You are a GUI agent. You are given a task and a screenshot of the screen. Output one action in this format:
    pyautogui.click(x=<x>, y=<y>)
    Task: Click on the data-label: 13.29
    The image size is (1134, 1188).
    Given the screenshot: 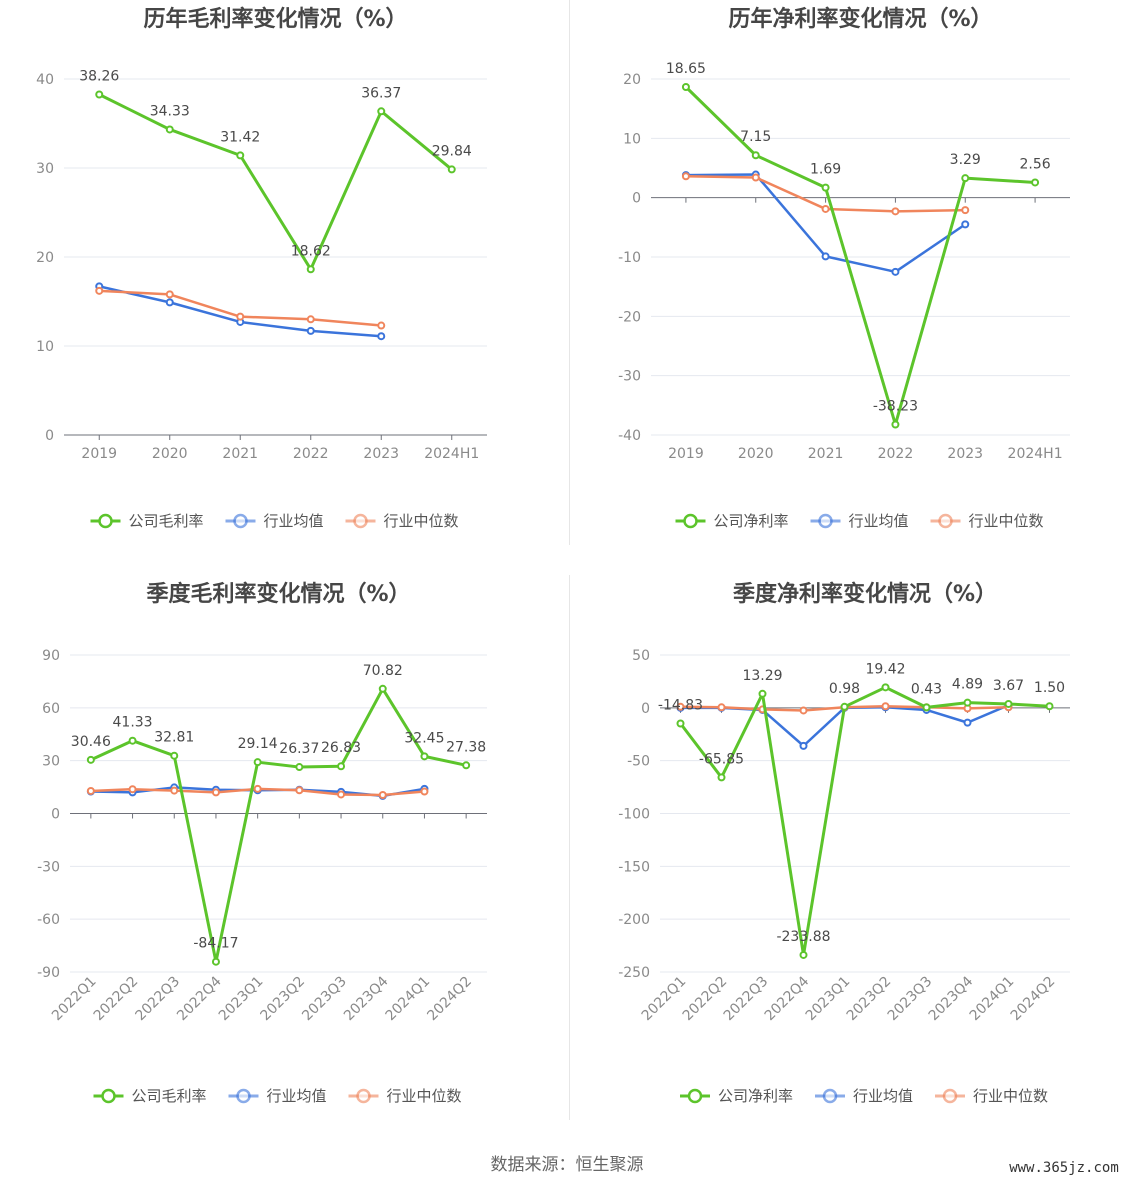 What is the action you would take?
    pyautogui.click(x=762, y=676)
    